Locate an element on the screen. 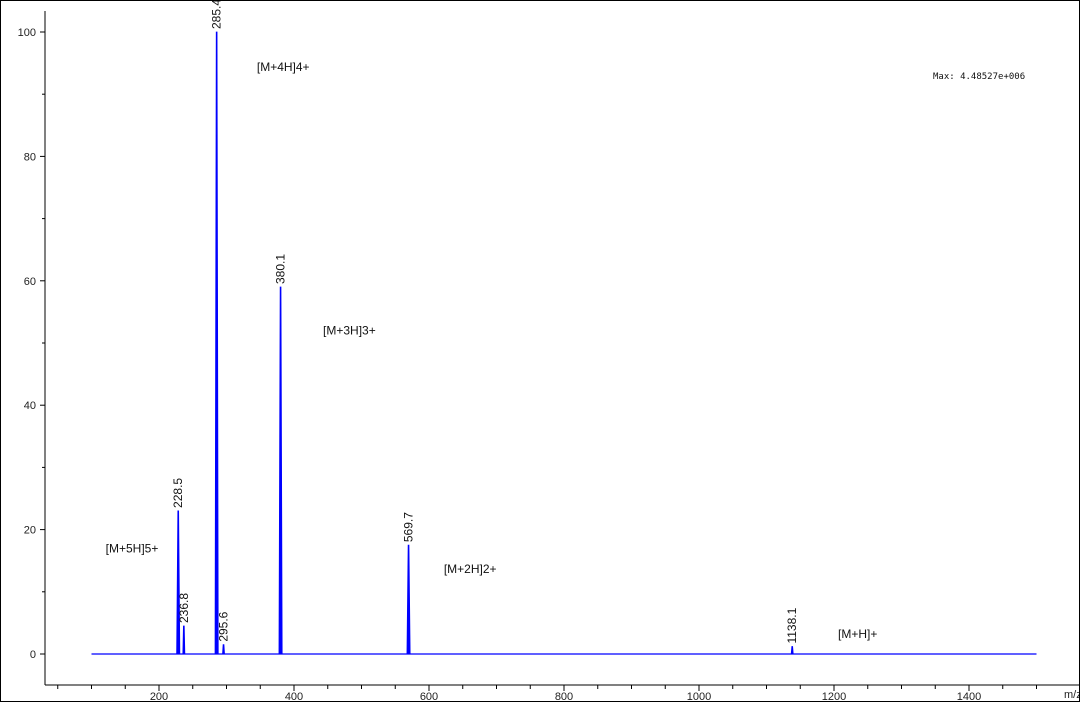 Image resolution: width=1080 pixels, height=702 pixels. x-axis-label: m/z is located at coordinates (1071, 695).